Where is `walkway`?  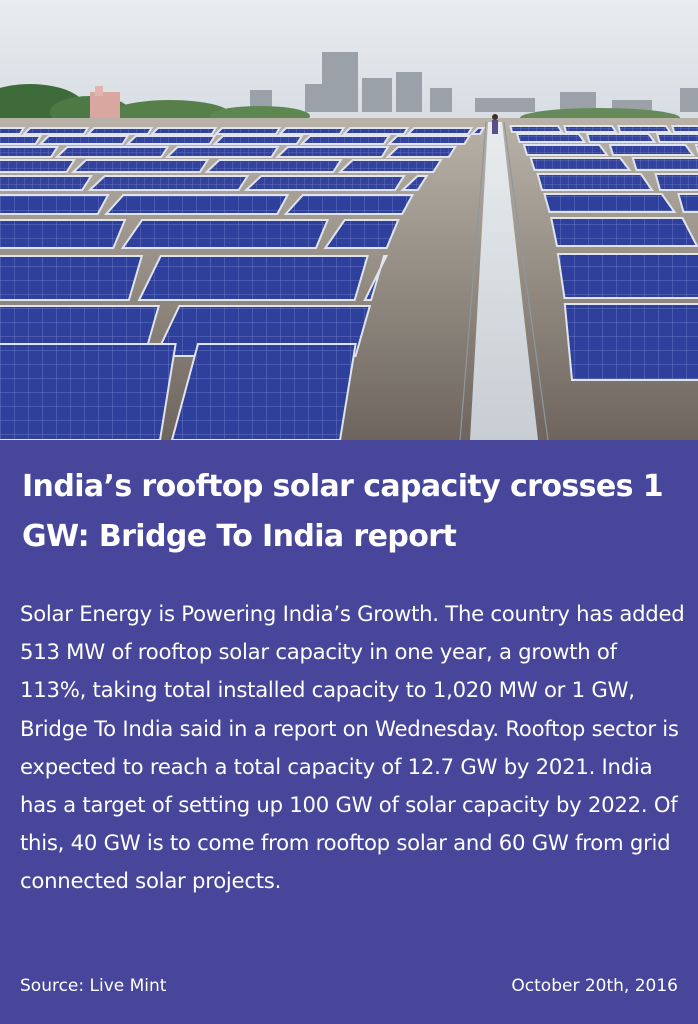 walkway is located at coordinates (504, 281).